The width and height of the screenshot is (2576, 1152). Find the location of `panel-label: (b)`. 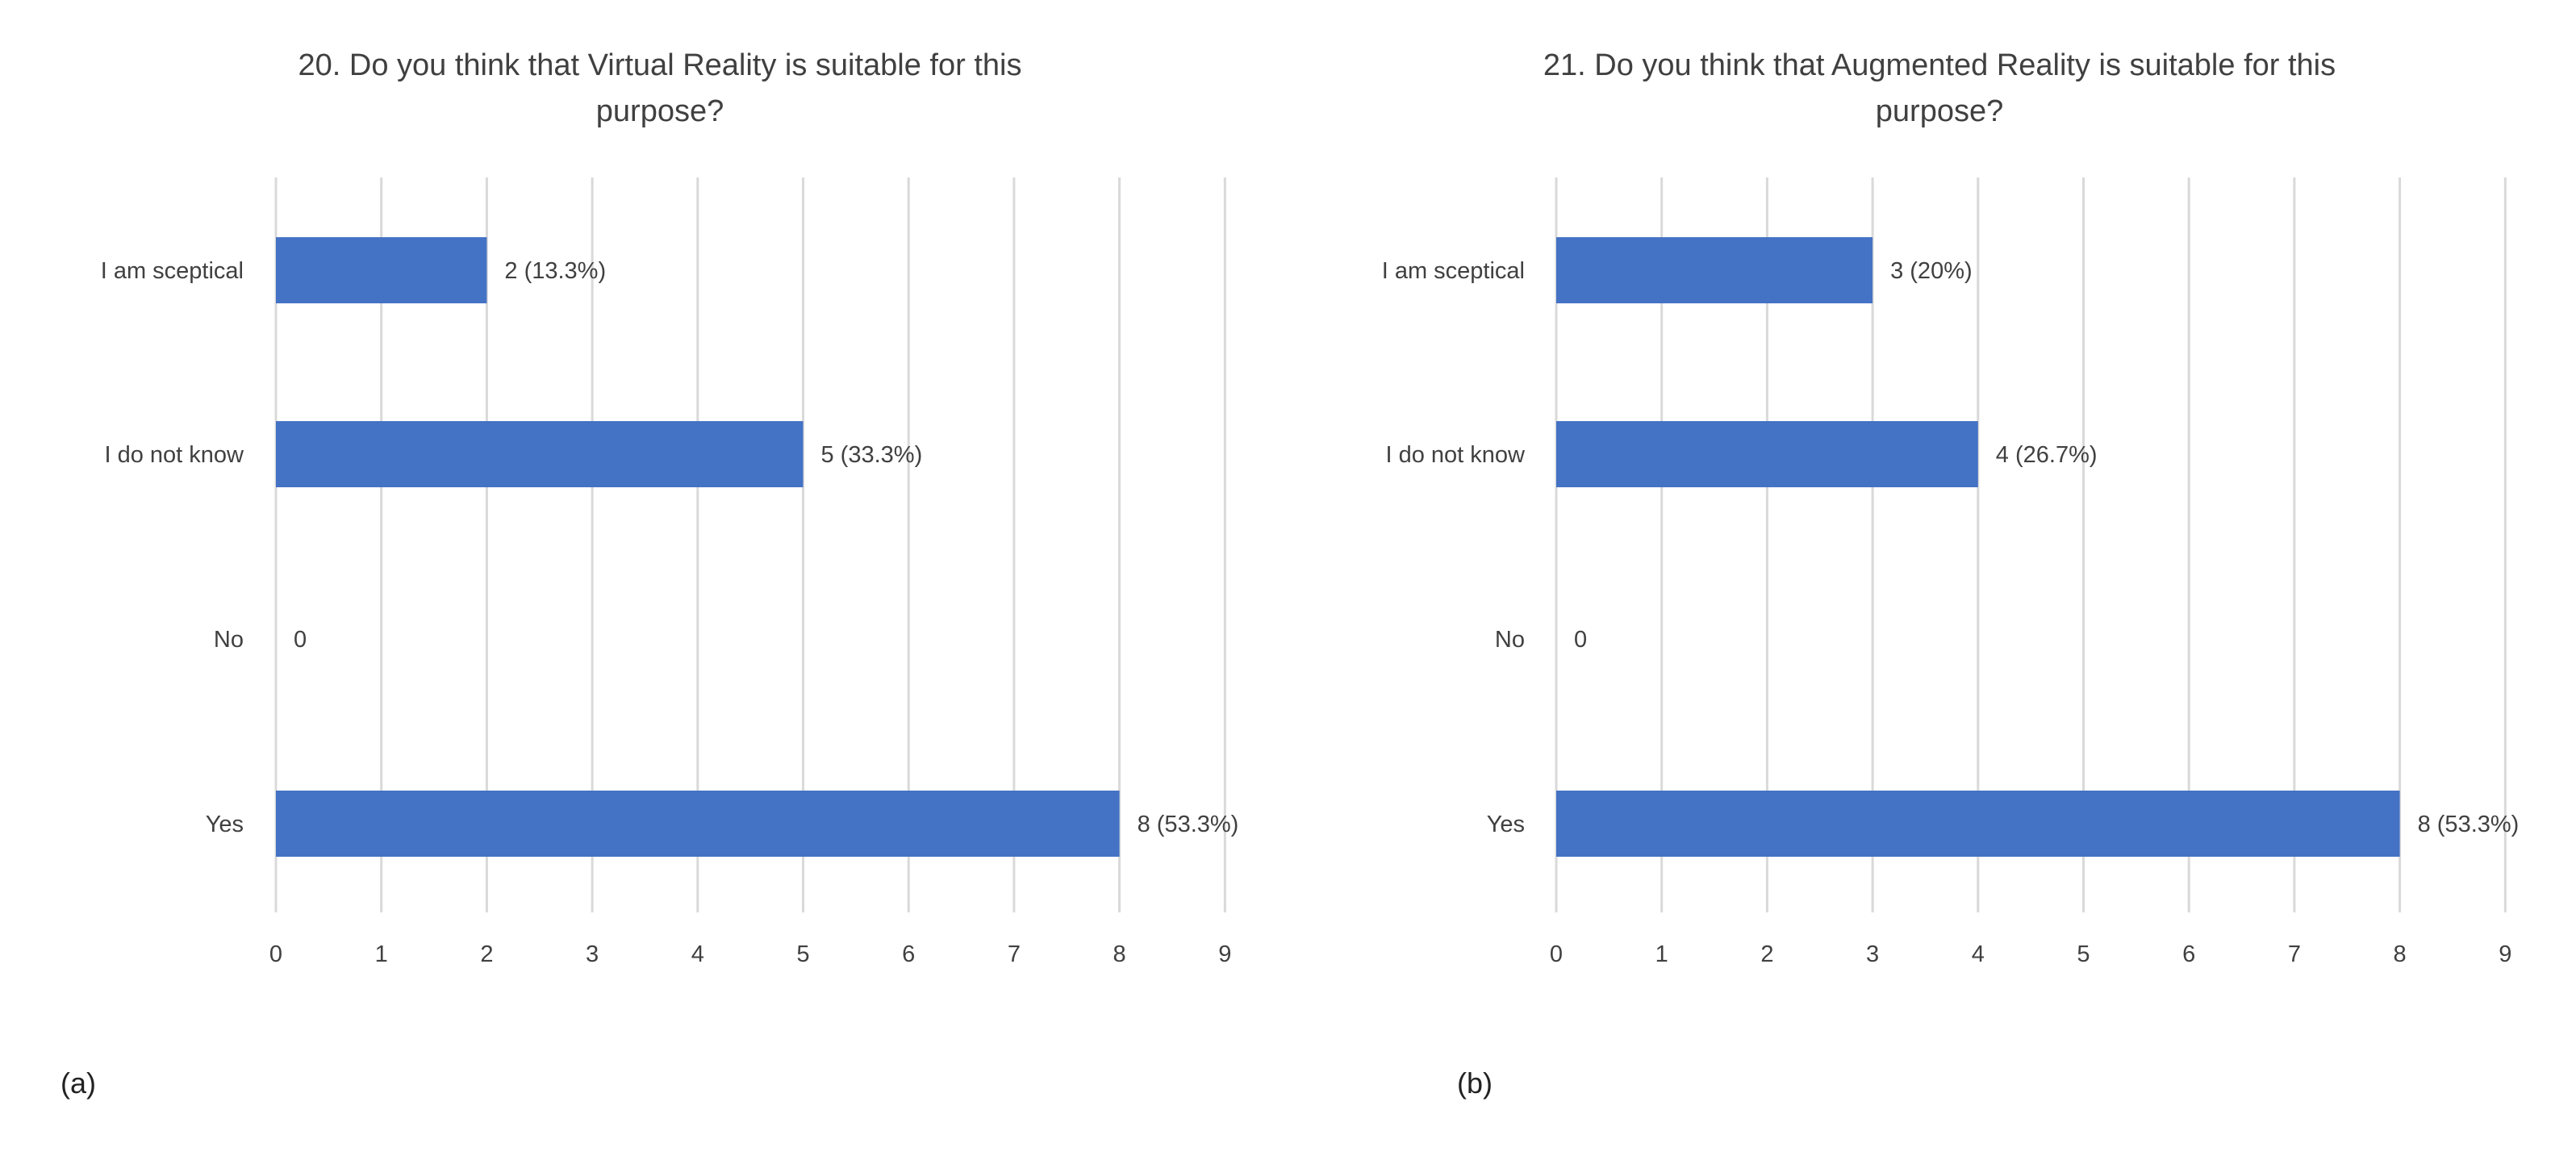

panel-label: (b) is located at coordinates (1475, 1083).